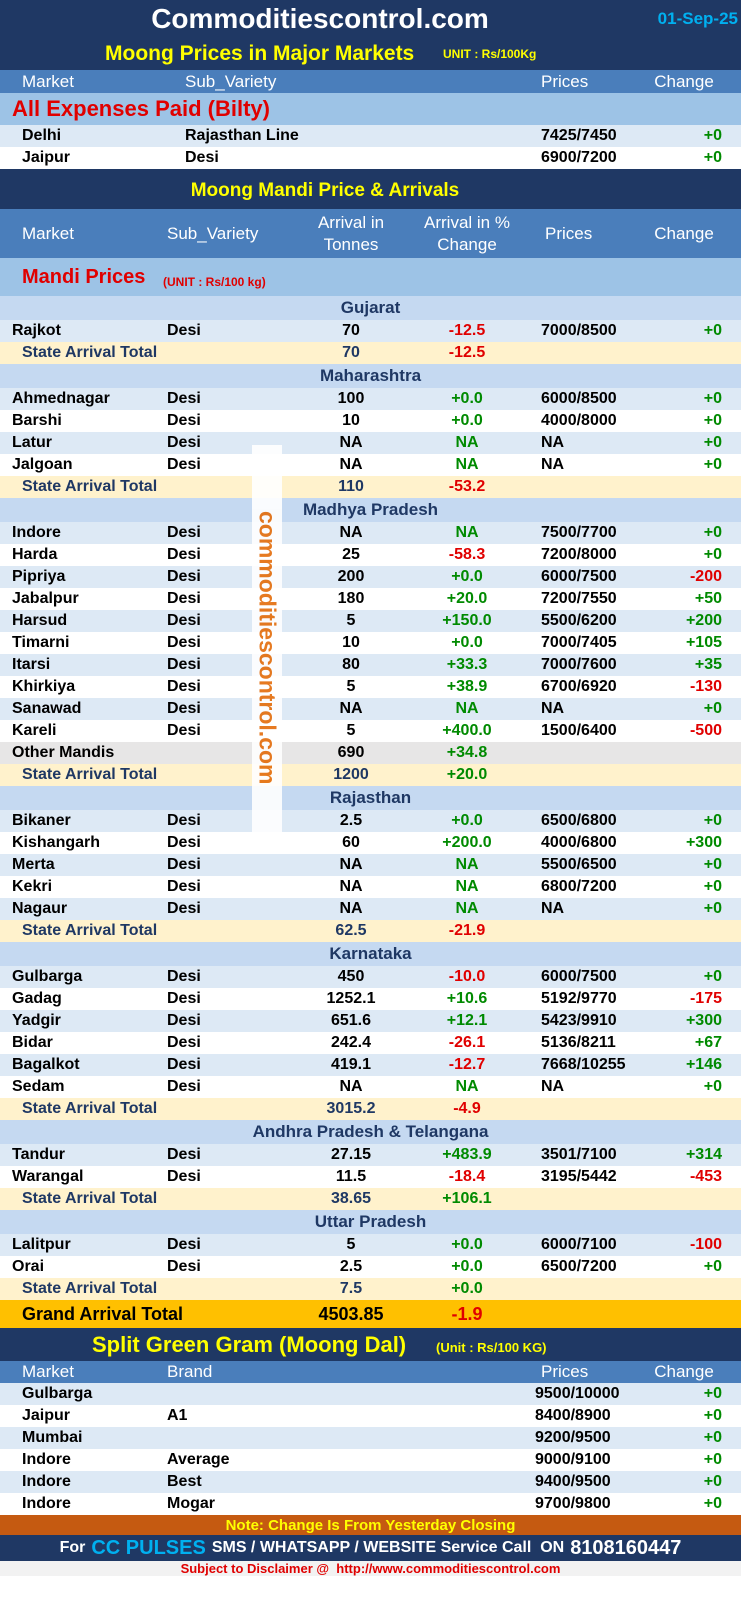  I want to click on market: Jabalpur, so click(45, 598).